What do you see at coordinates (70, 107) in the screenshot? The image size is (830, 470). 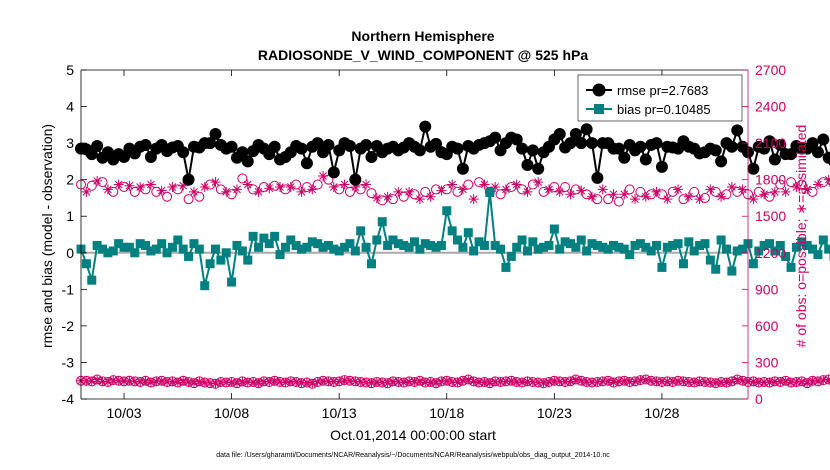 I see `y-left-tick-label: 4` at bounding box center [70, 107].